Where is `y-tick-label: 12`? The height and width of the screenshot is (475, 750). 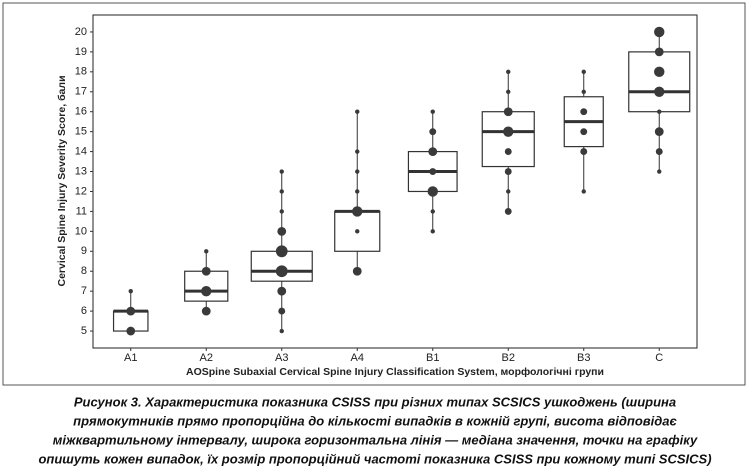 y-tick-label: 12 is located at coordinates (81, 191).